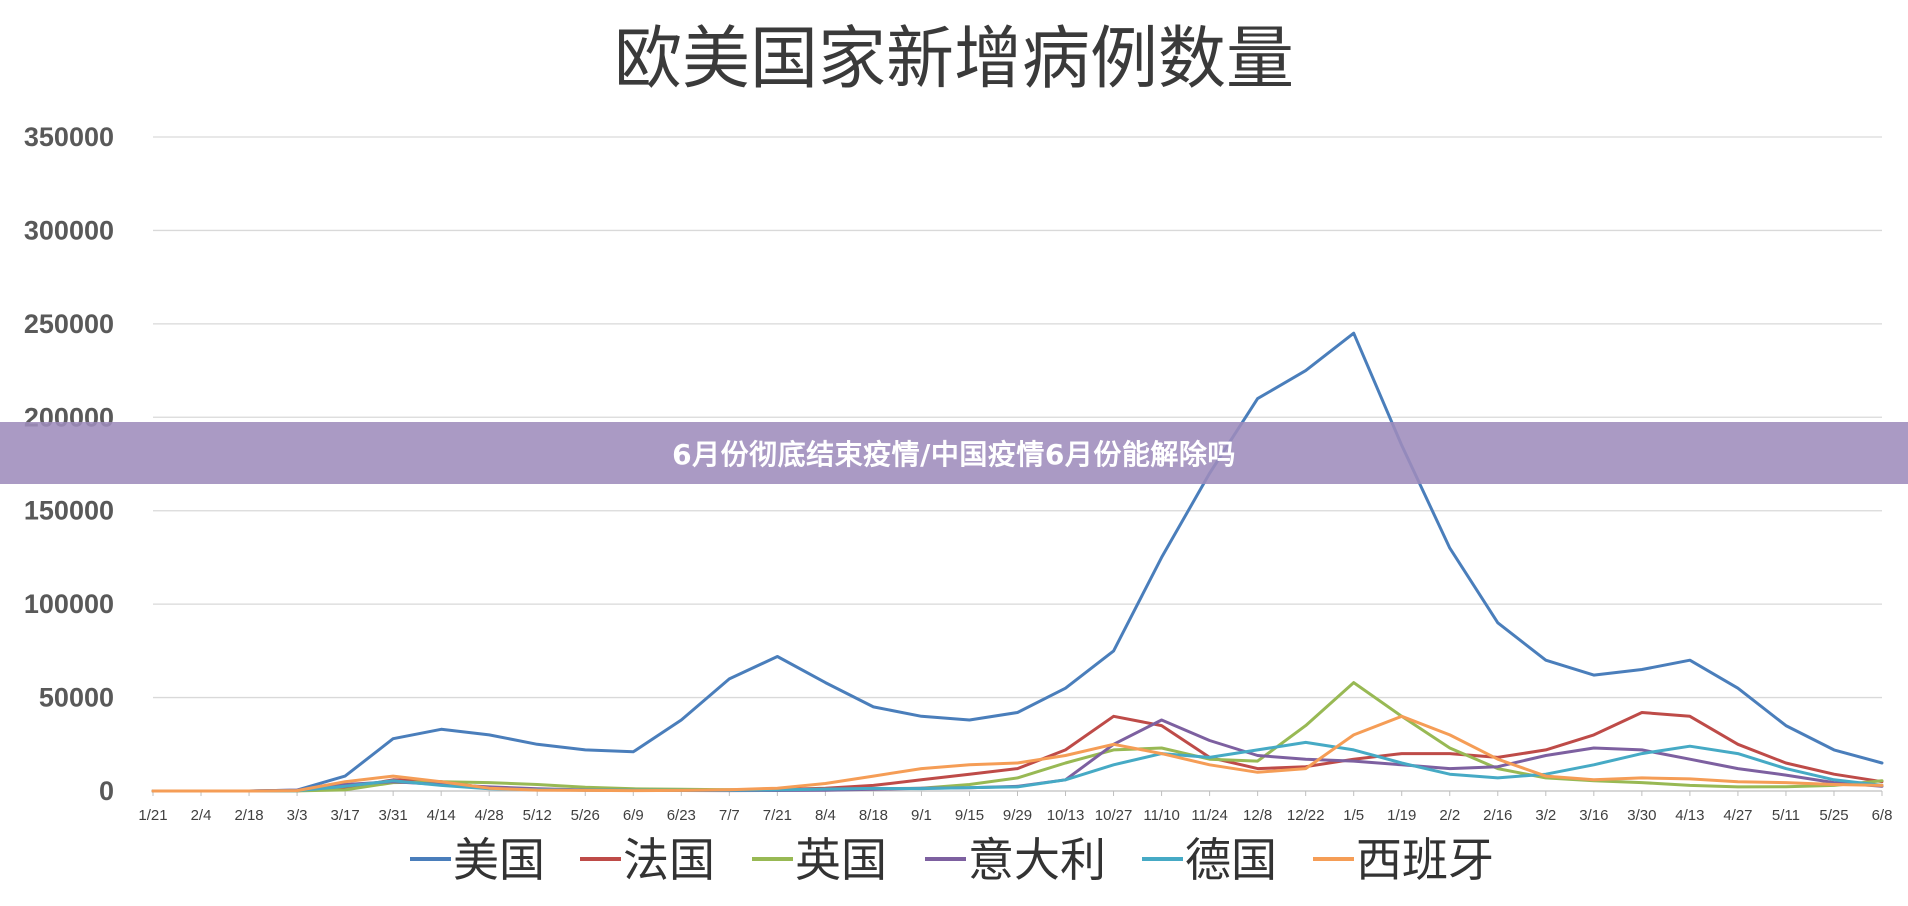  Describe the element at coordinates (1882, 815) in the screenshot. I see `x-tick-label: 6/8` at that location.